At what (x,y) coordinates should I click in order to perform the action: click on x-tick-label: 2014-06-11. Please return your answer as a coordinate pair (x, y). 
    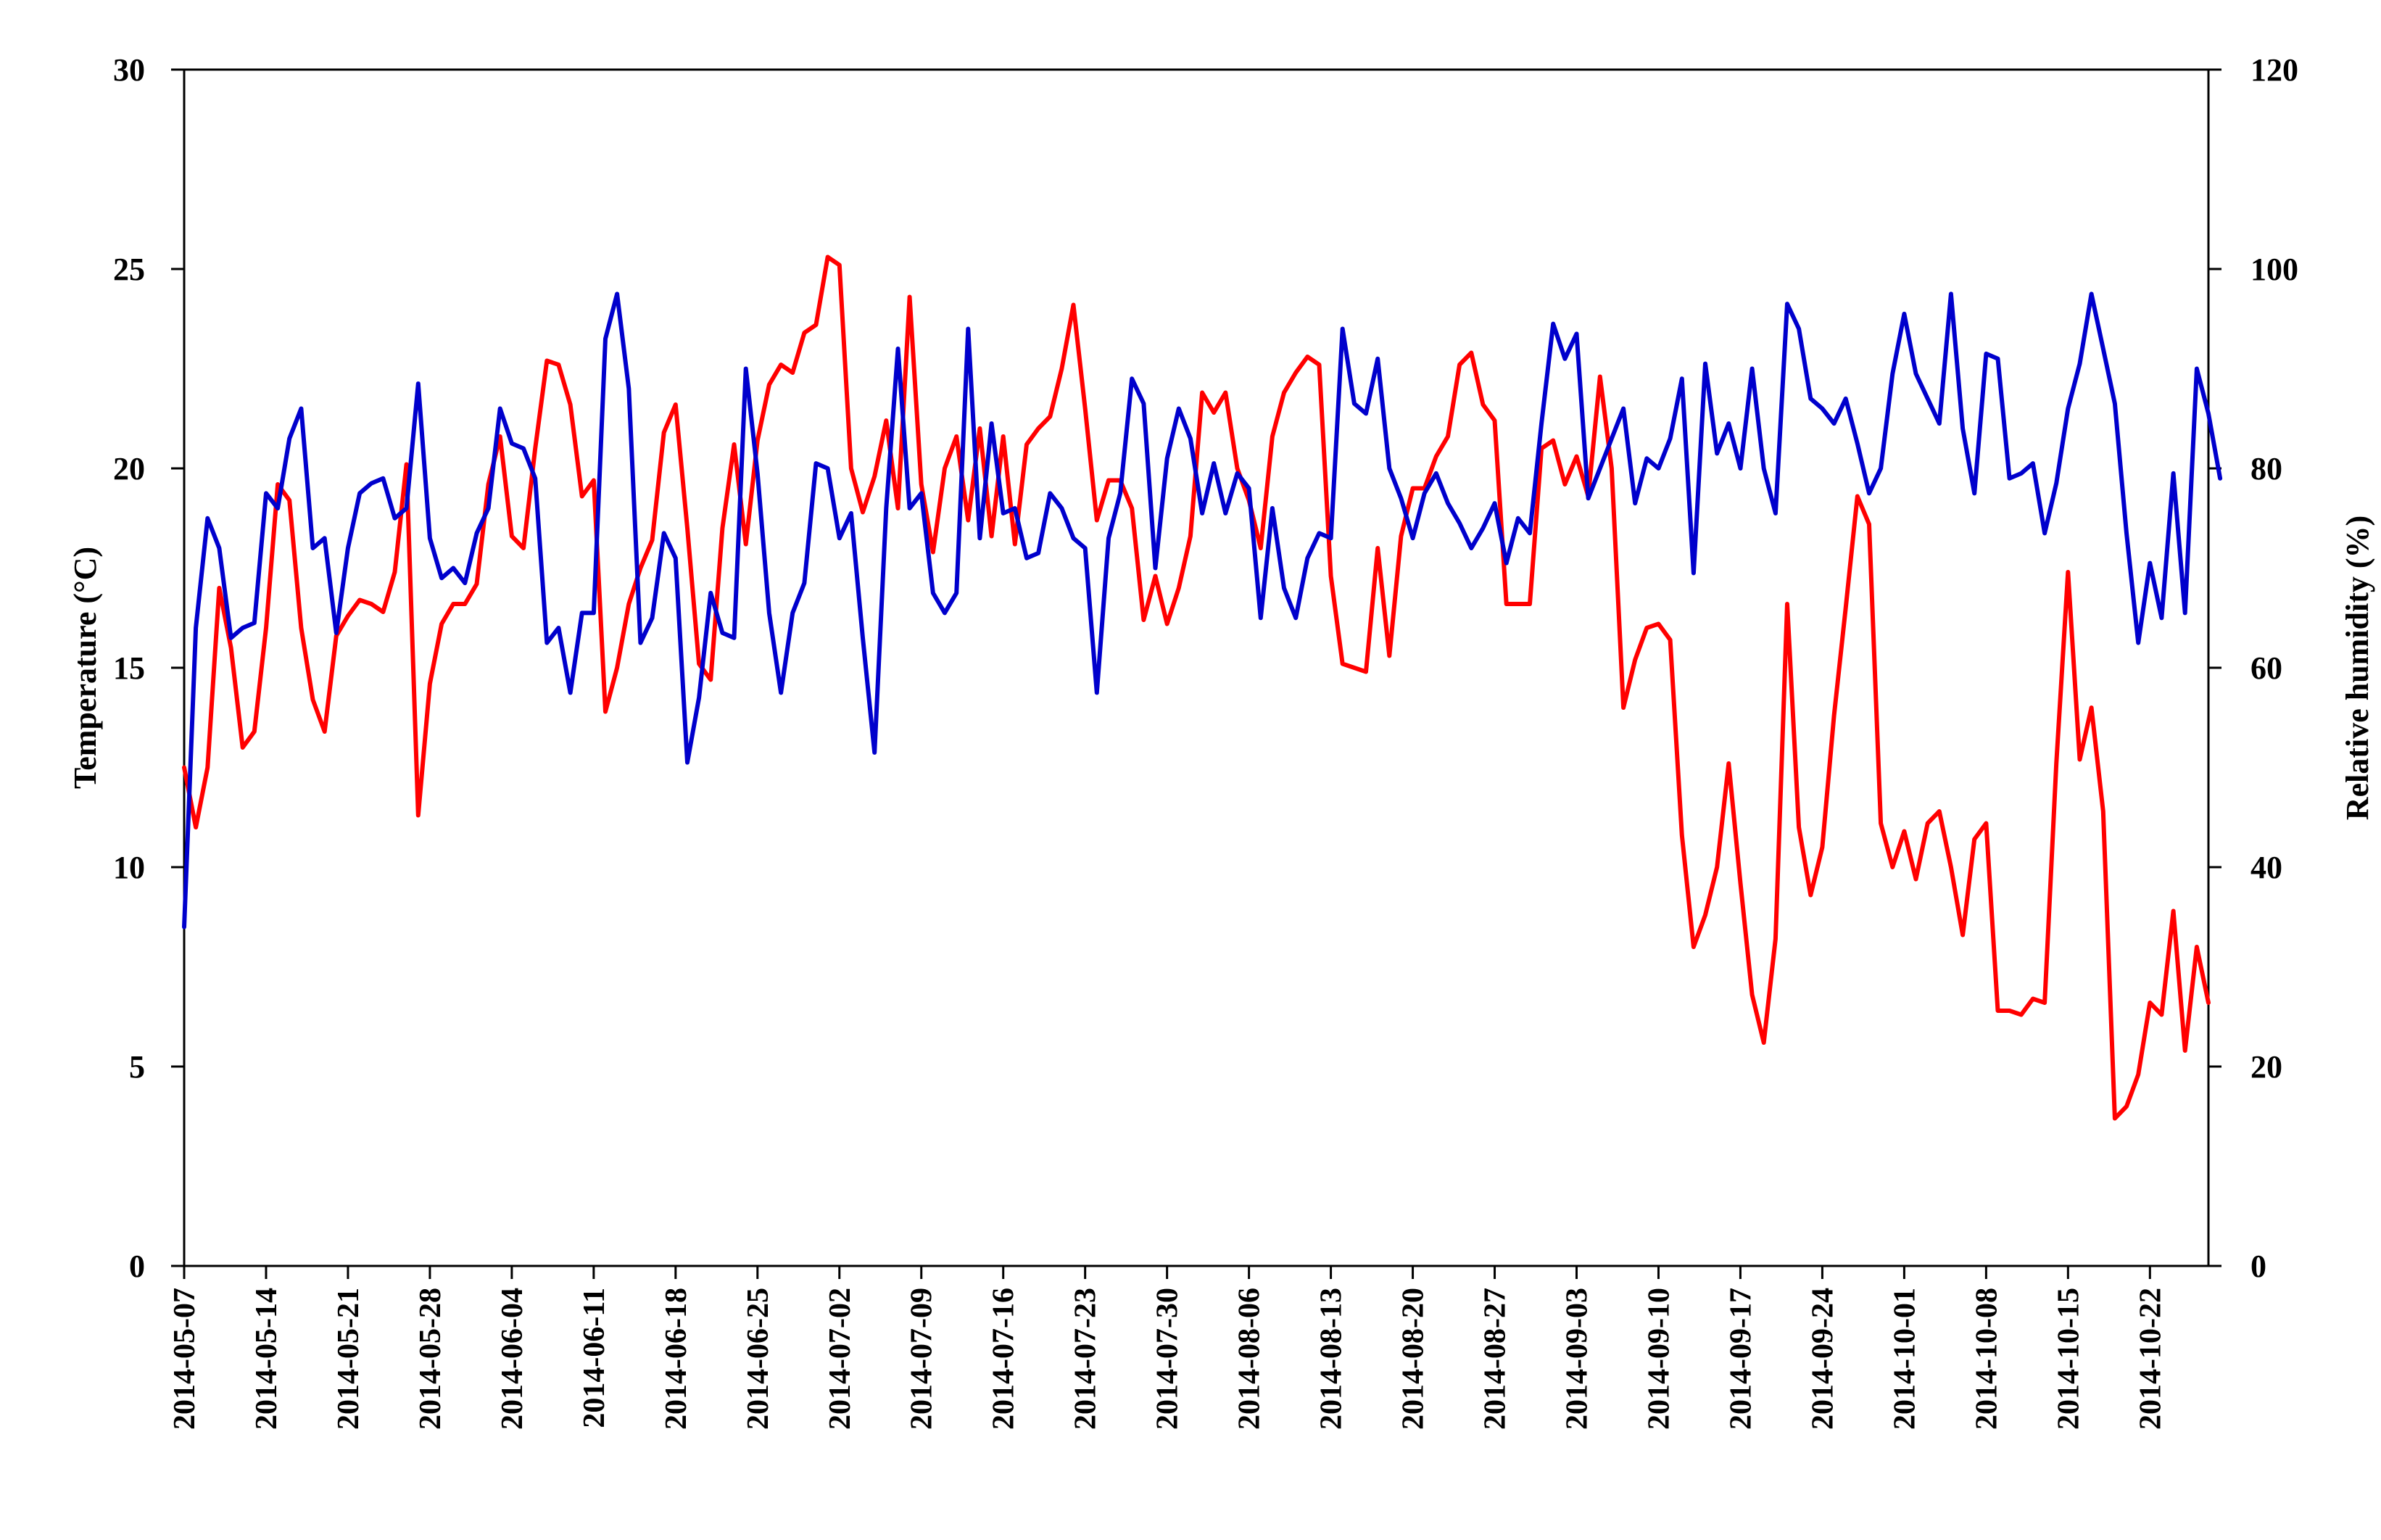
    Looking at the image, I should click on (594, 1358).